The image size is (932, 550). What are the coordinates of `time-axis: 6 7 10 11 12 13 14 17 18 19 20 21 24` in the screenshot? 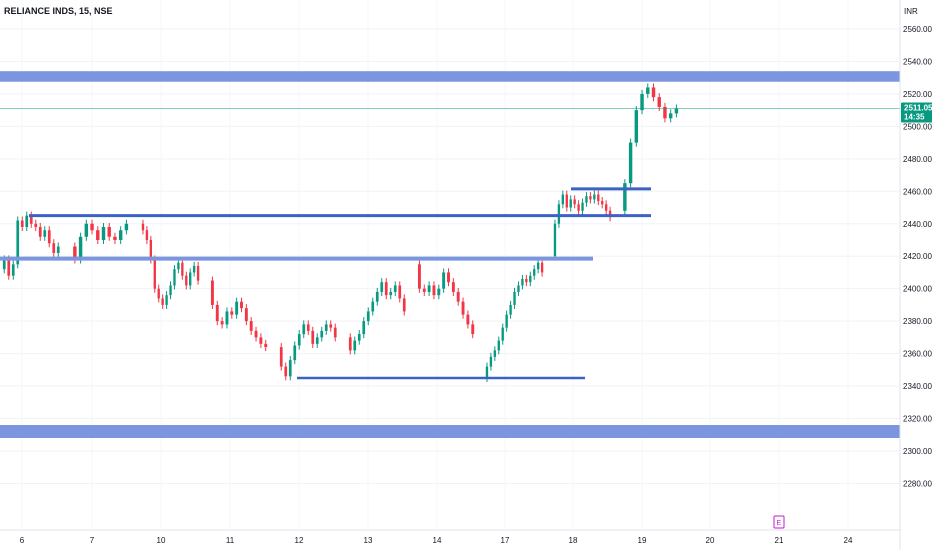 It's located at (450, 537).